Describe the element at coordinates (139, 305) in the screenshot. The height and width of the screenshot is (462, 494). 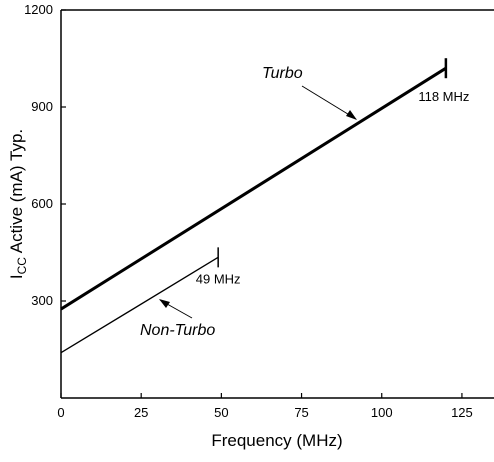
I see `series-line-non-turbo` at that location.